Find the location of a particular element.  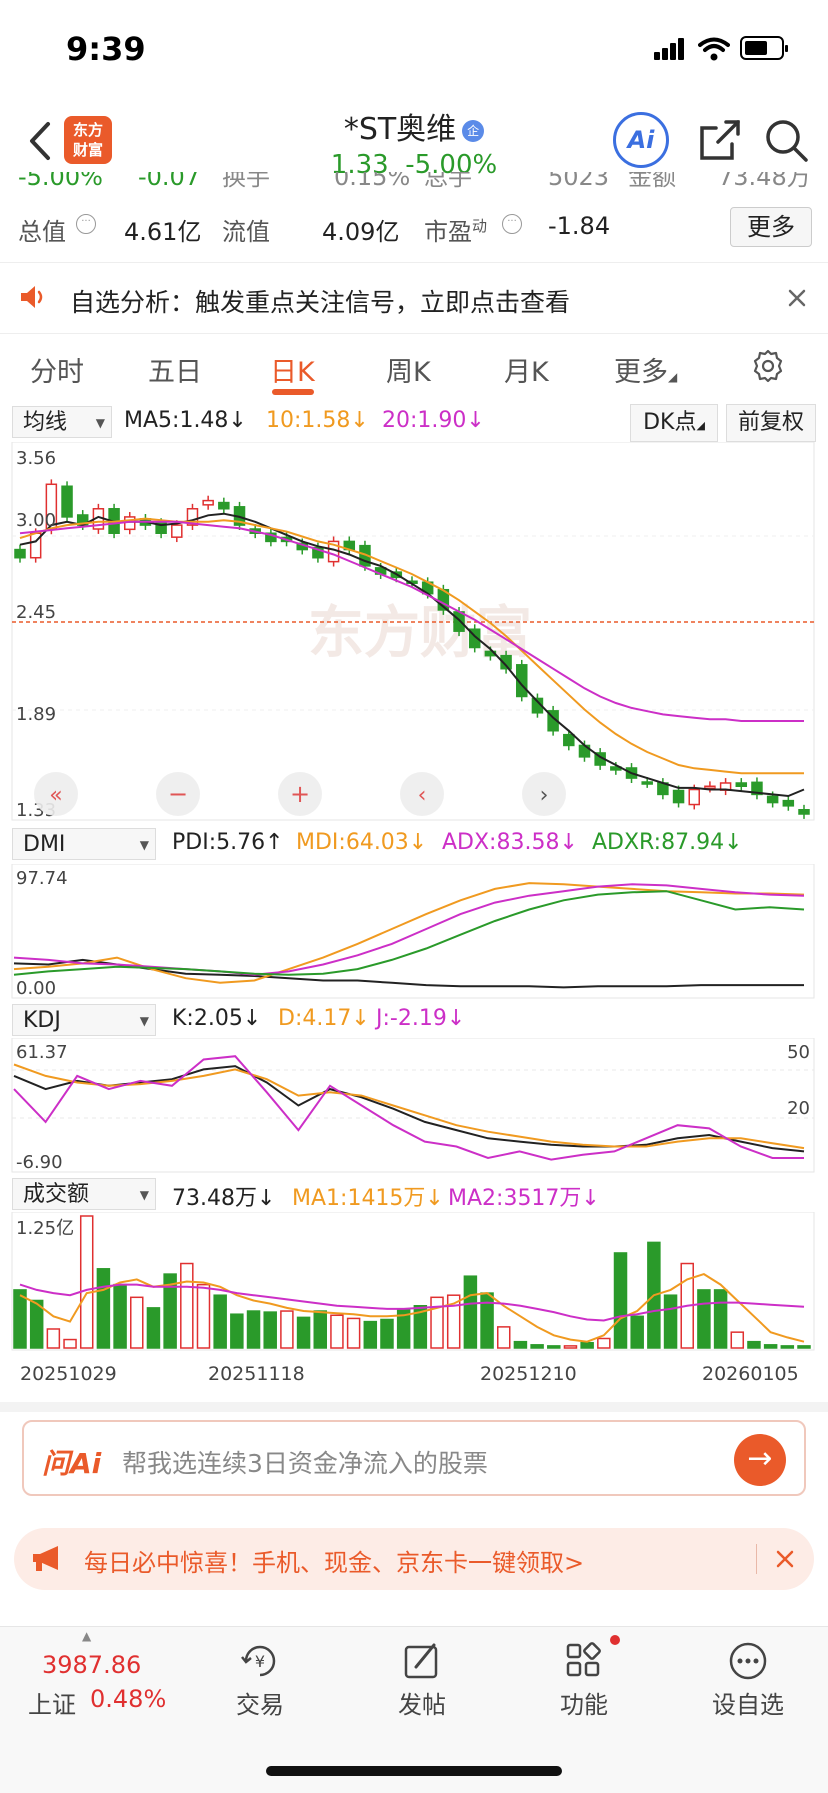

tab-monthly-k: 月K is located at coordinates (526, 372).